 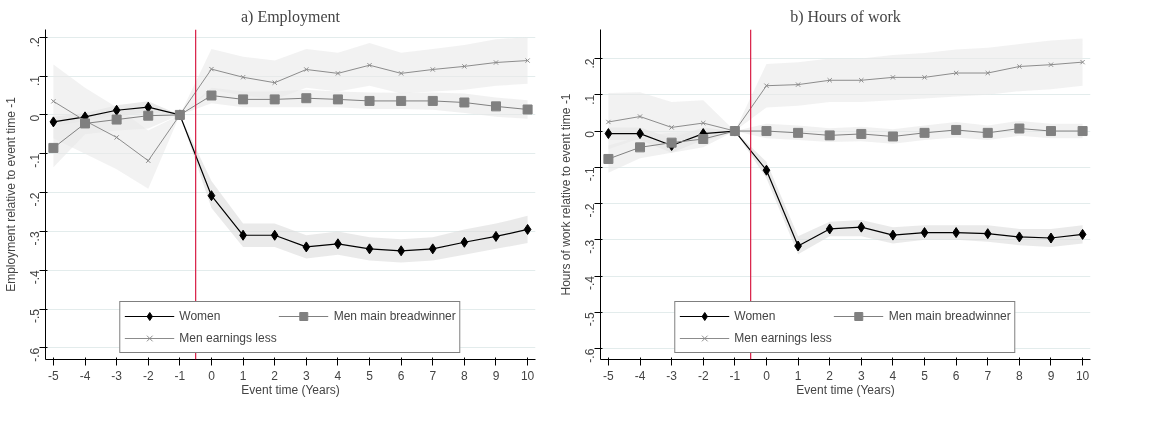 I want to click on y-axis-title: Hours of work relative to event time -1, so click(x=565, y=194).